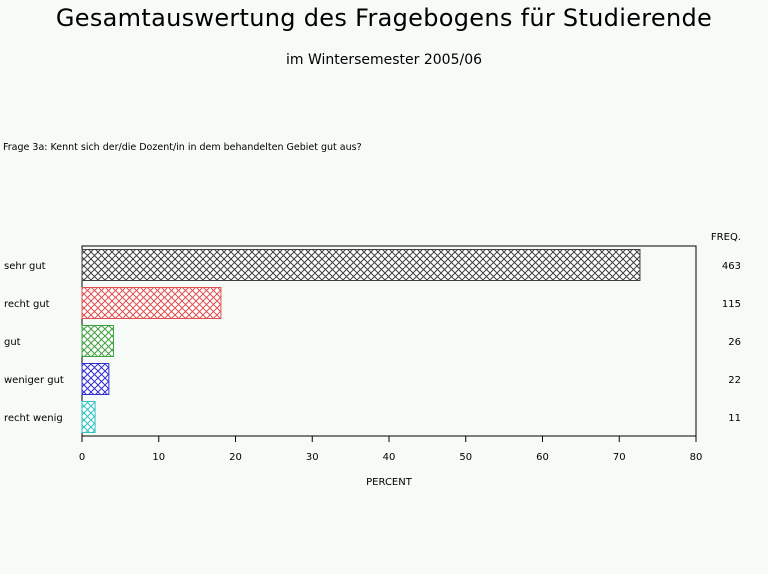 The width and height of the screenshot is (768, 574). Describe the element at coordinates (731, 266) in the screenshot. I see `freq-value: 463` at that location.